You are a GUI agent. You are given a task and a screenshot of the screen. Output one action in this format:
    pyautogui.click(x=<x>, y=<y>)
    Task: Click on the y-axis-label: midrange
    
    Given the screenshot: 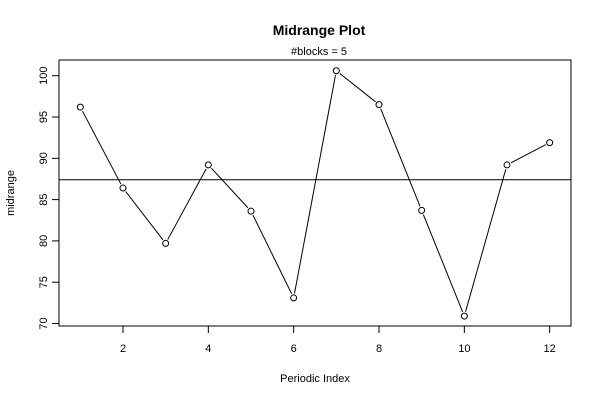 What is the action you would take?
    pyautogui.click(x=11, y=193)
    